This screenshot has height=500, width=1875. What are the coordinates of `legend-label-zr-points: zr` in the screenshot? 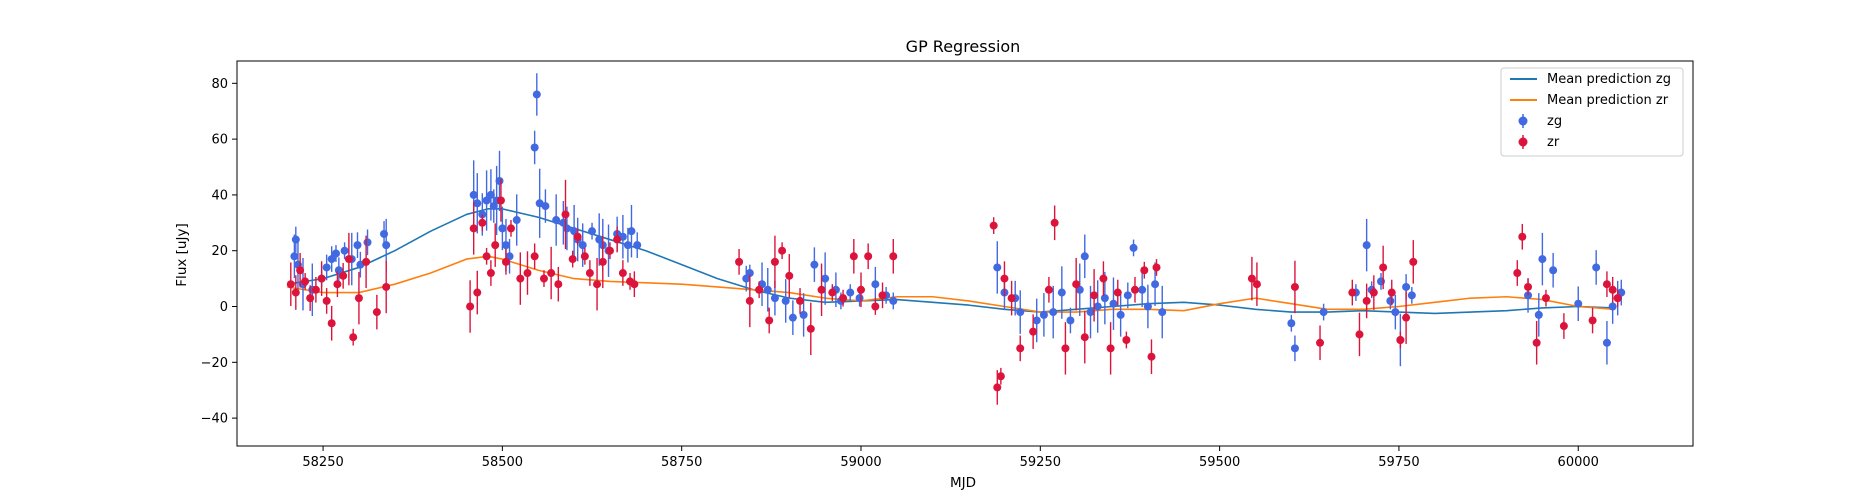 It's located at (1553, 142).